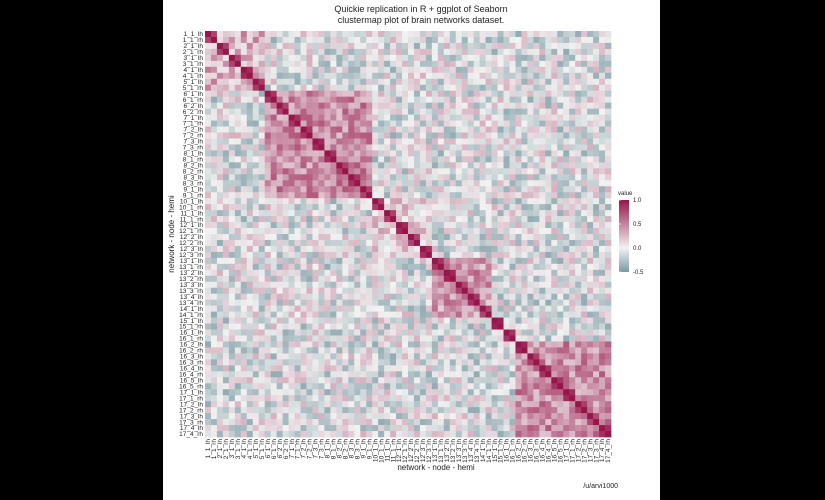 The height and width of the screenshot is (500, 825). I want to click on y-tick-label: 16_1_lh, so click(192, 333).